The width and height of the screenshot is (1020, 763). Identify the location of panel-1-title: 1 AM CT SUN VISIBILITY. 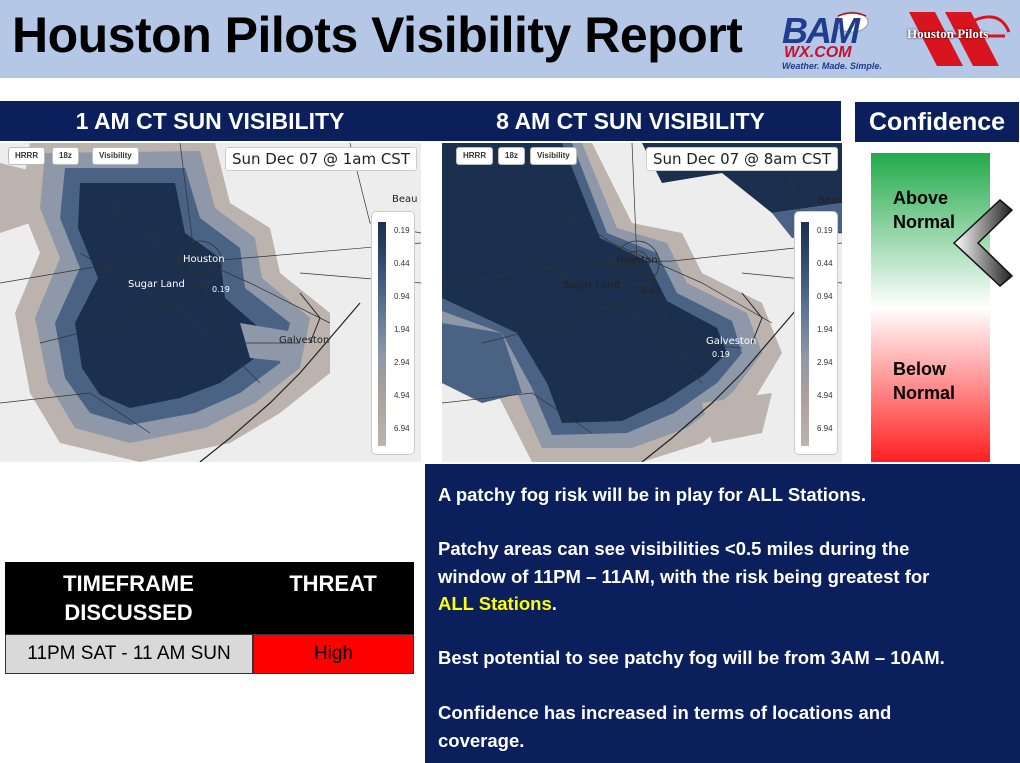
(210, 121).